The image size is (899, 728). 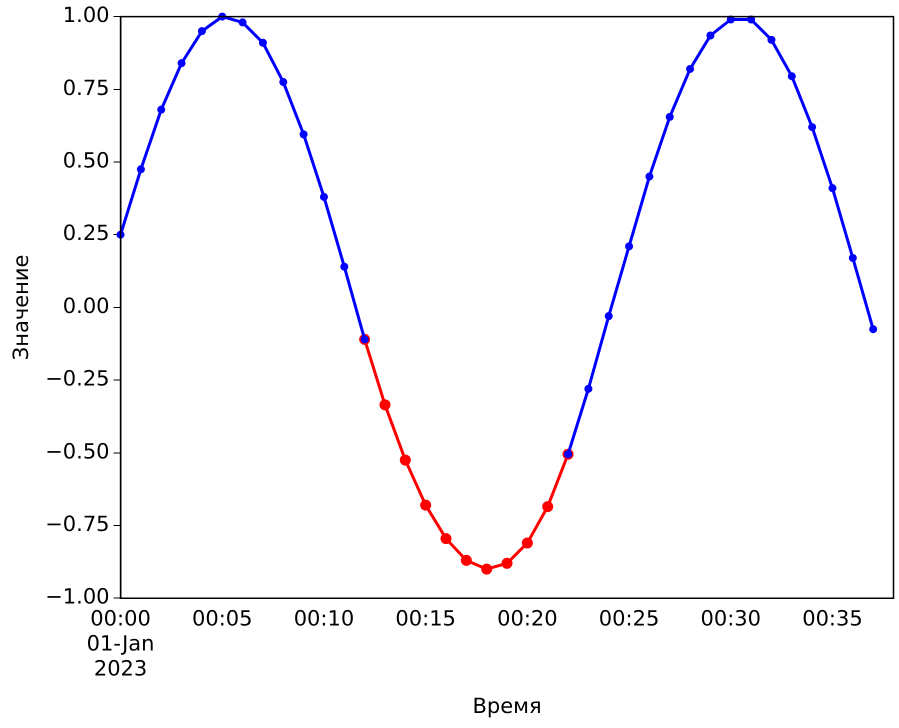 I want to click on x-tick-label: 00:00 01-Jan 2023, so click(x=120, y=643).